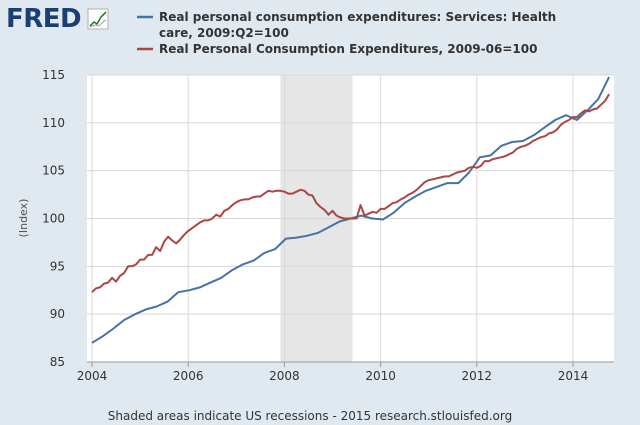  Describe the element at coordinates (573, 376) in the screenshot. I see `x-tick-label: 2014` at that location.